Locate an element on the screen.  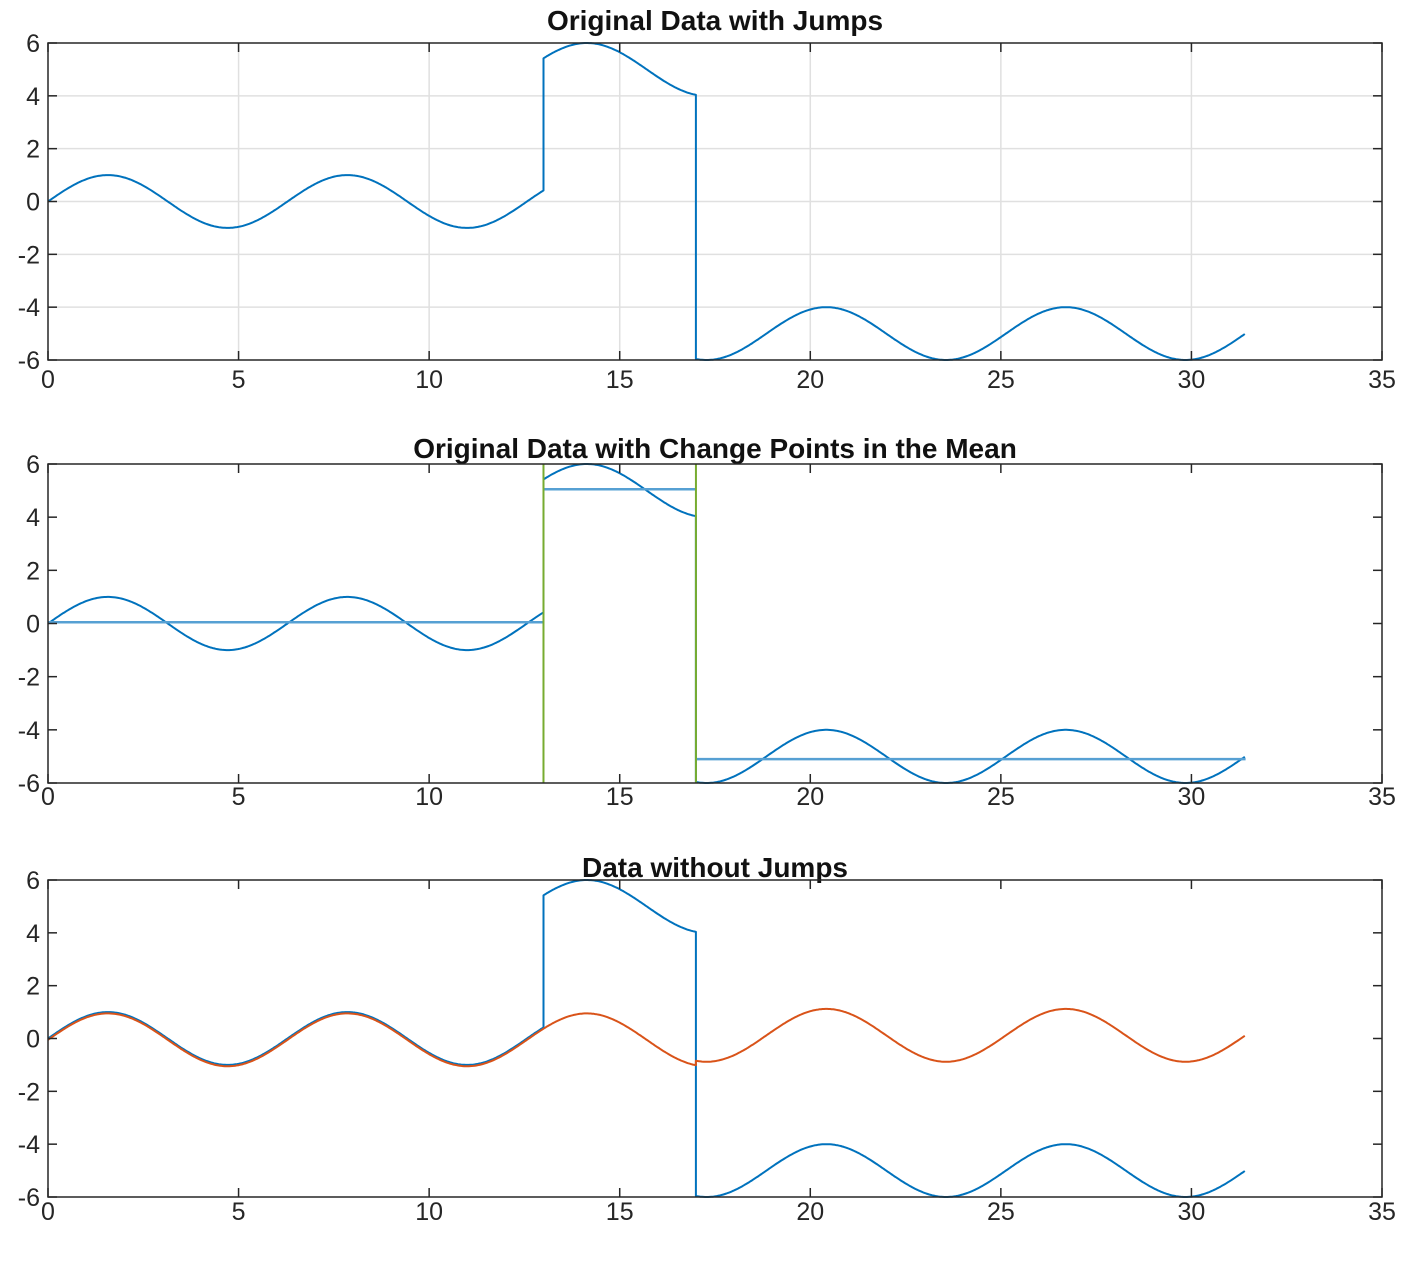
corrected-signal-path is located at coordinates (646, 1037).